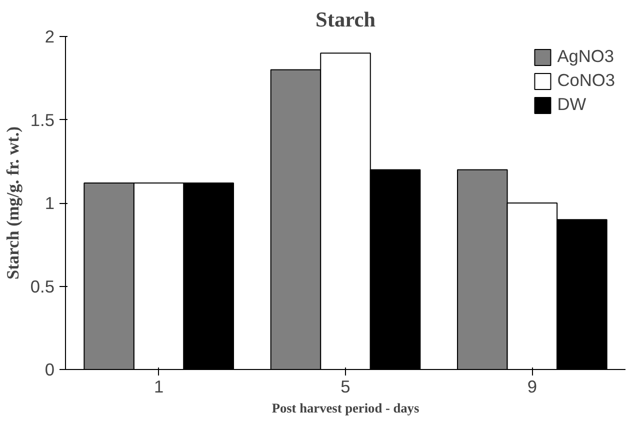 Image resolution: width=636 pixels, height=423 pixels. What do you see at coordinates (585, 56) in the screenshot?
I see `legend-label: AgNO3` at bounding box center [585, 56].